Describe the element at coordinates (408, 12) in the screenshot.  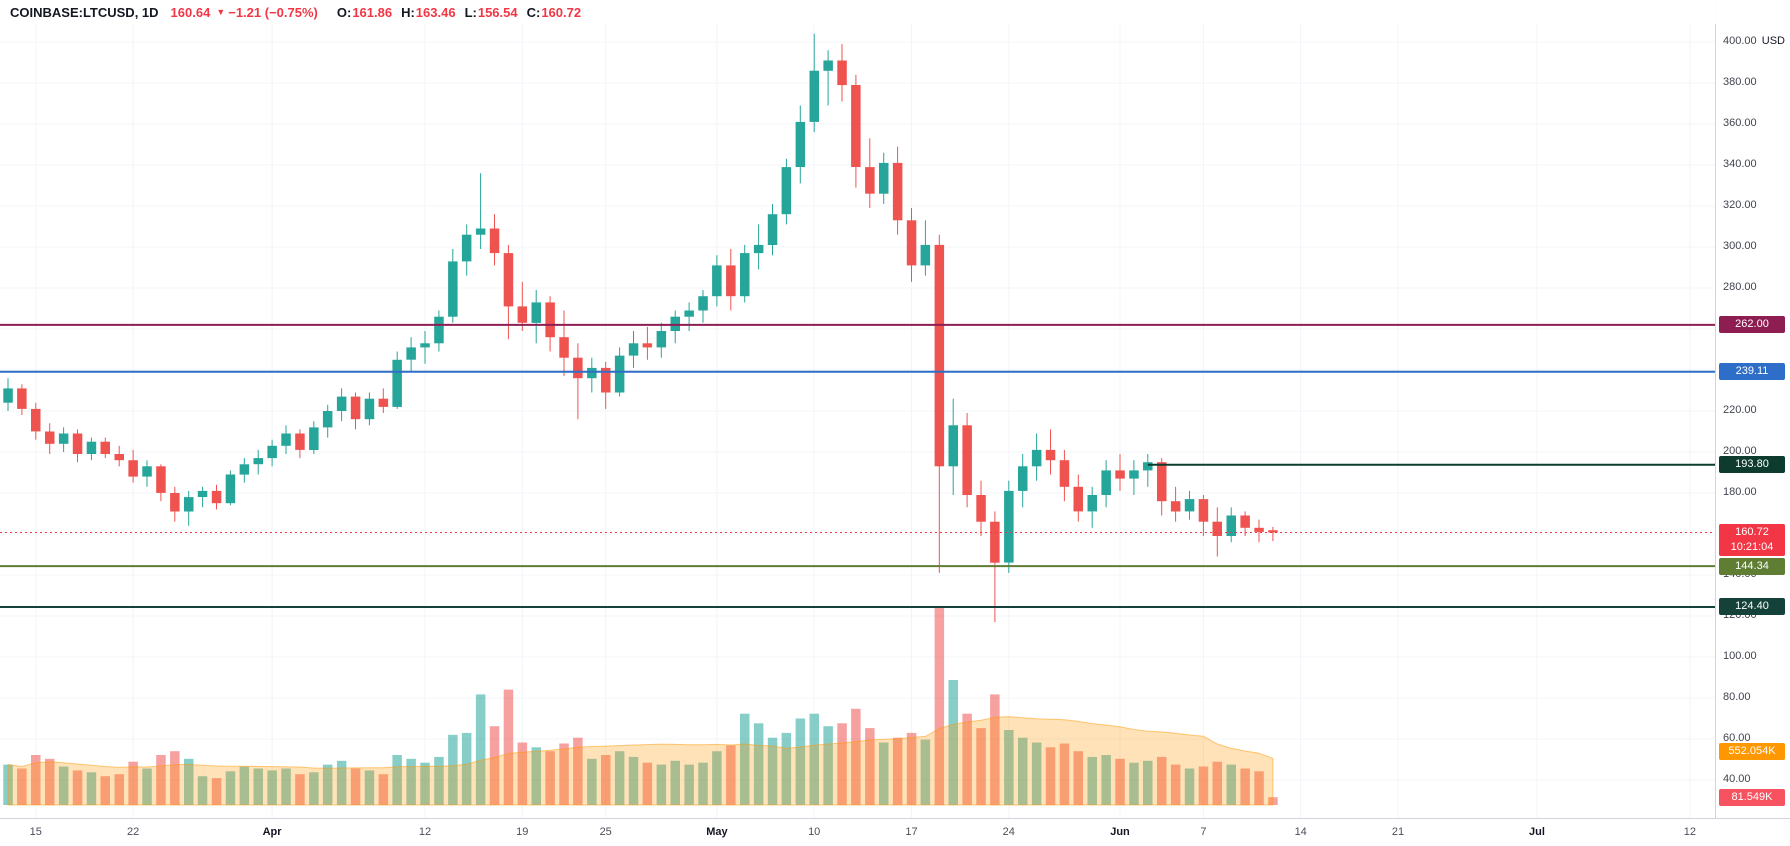
I see `high-label: H:` at that location.